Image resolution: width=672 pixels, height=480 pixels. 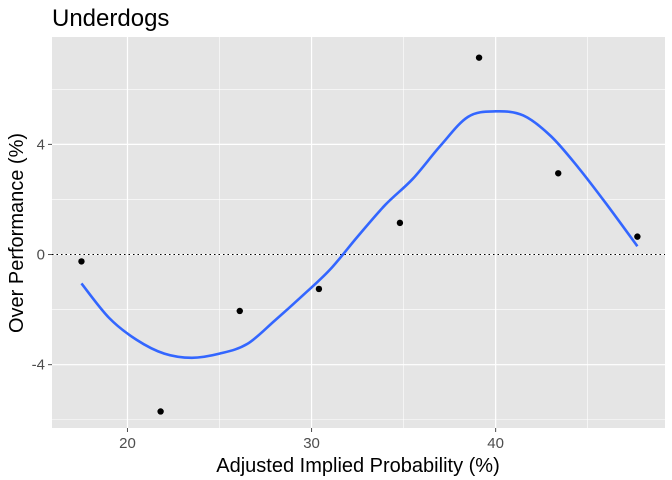 What do you see at coordinates (311, 443) in the screenshot?
I see `x-tick-label: 30` at bounding box center [311, 443].